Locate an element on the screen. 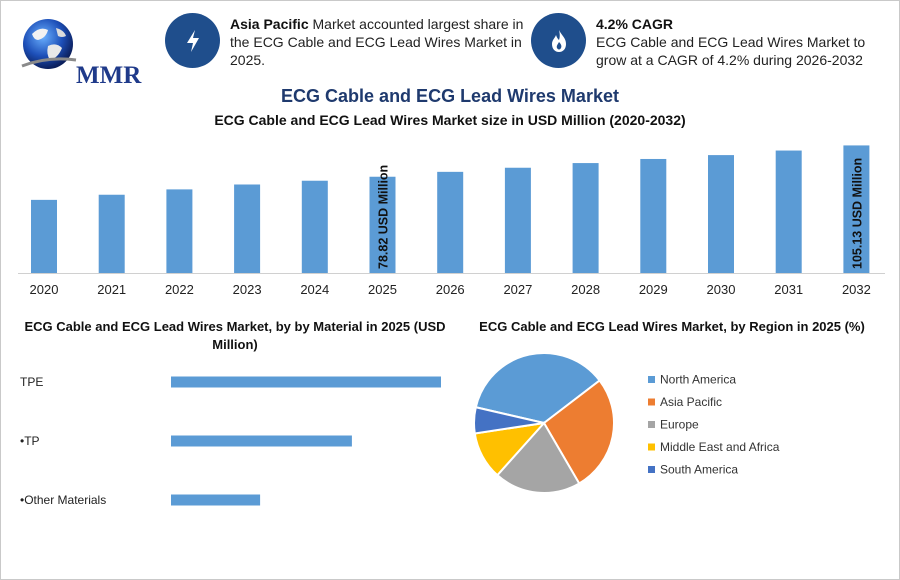 The height and width of the screenshot is (580, 900). bar-2029 is located at coordinates (653, 215).